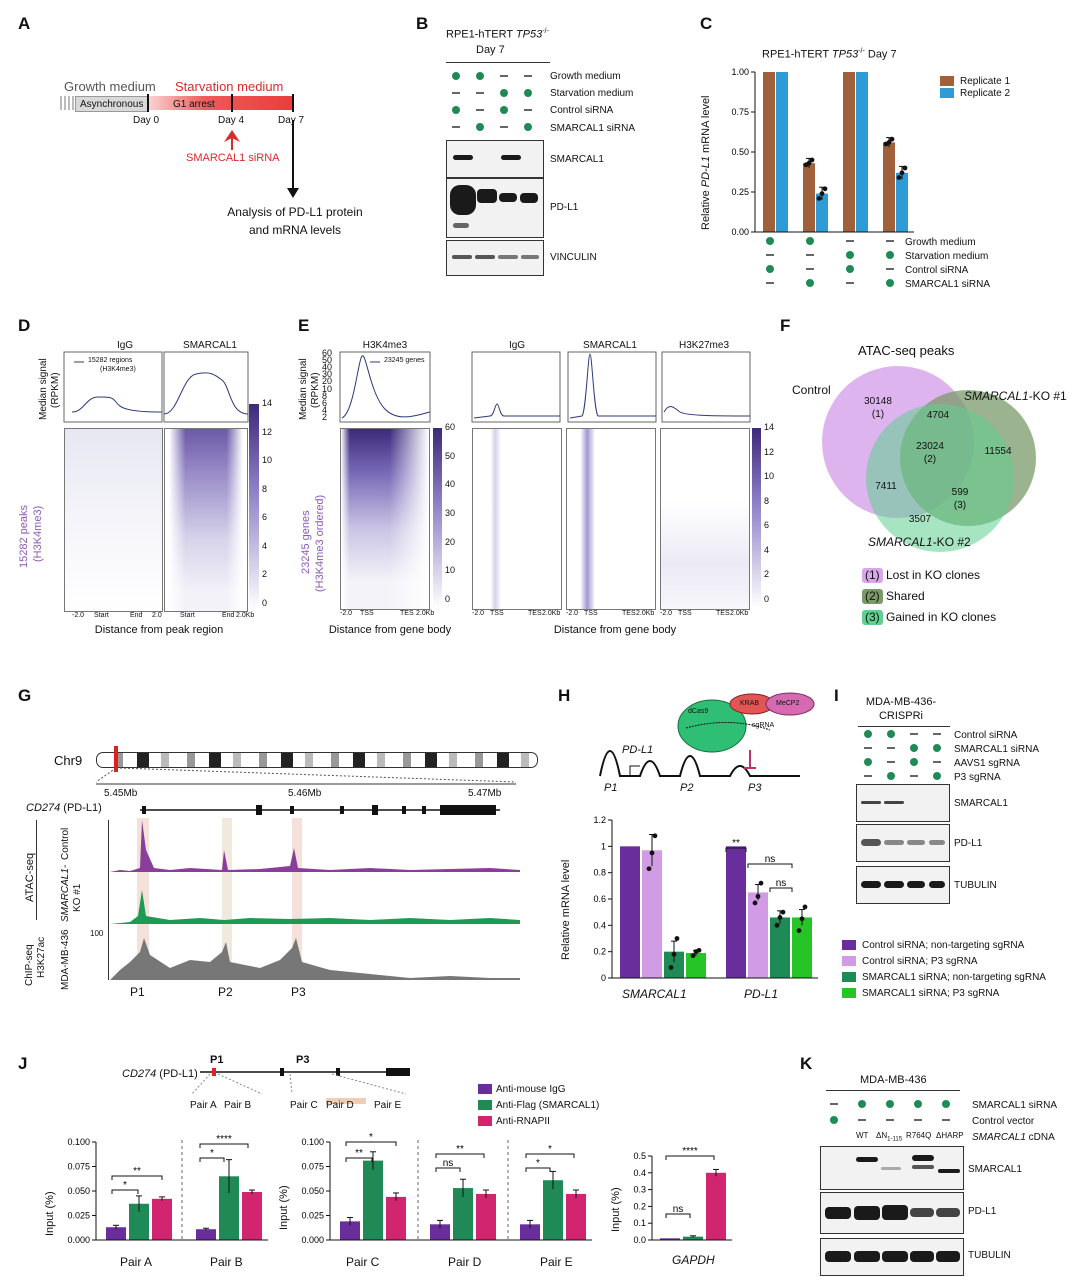 This screenshot has height=1285, width=1080. I want to click on j-gene-schematic, so click(300, 1086).